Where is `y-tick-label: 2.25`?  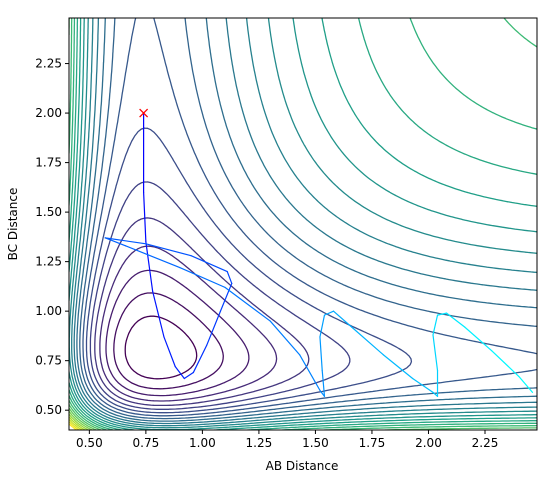
y-tick-label: 2.25 is located at coordinates (48, 64).